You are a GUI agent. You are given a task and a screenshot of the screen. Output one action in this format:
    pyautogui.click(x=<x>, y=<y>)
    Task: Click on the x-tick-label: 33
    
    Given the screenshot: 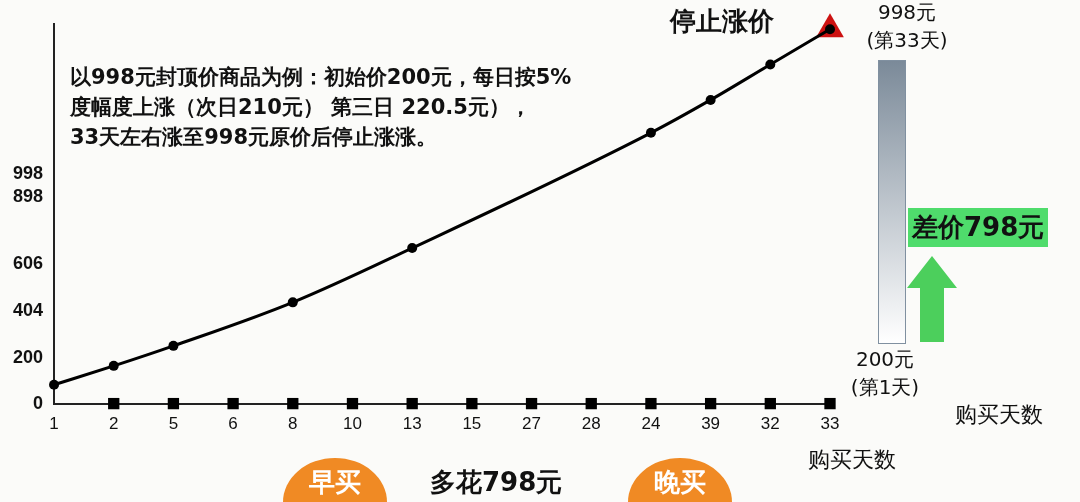 What is the action you would take?
    pyautogui.click(x=830, y=424)
    